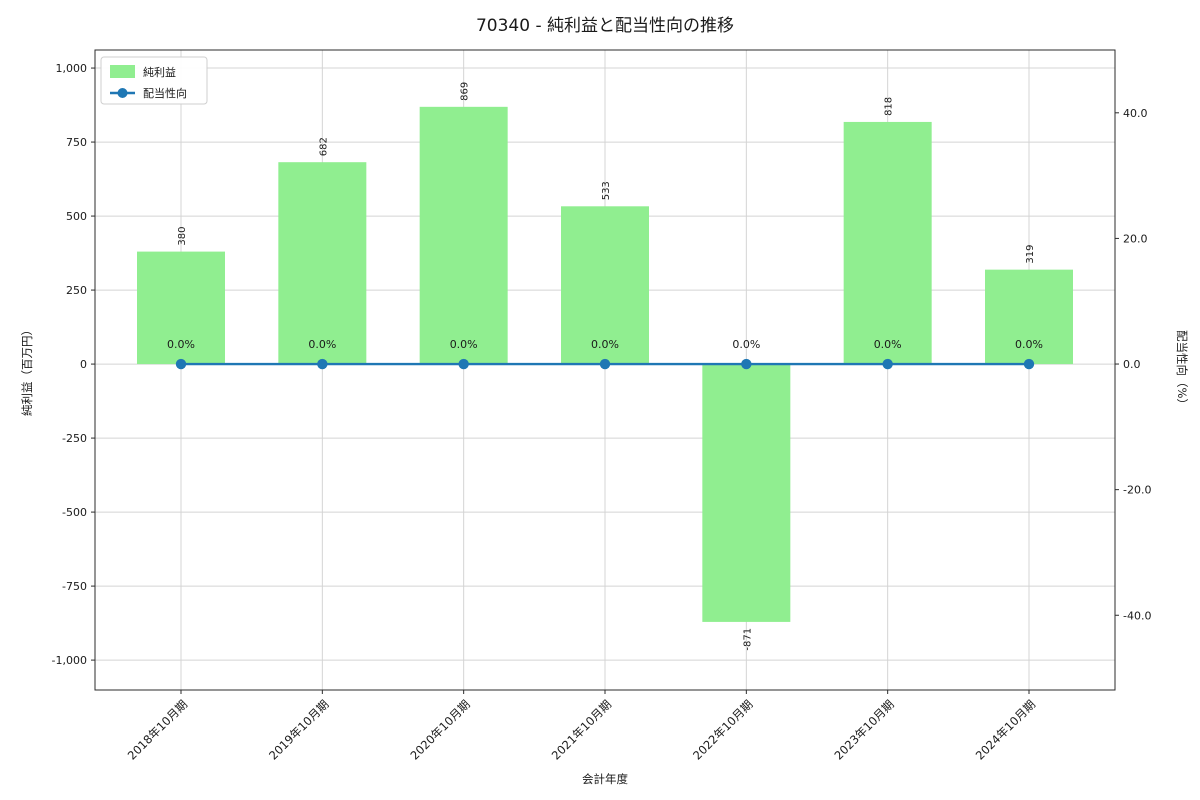  What do you see at coordinates (74, 438) in the screenshot?
I see `y-left-tick-label: -250` at bounding box center [74, 438].